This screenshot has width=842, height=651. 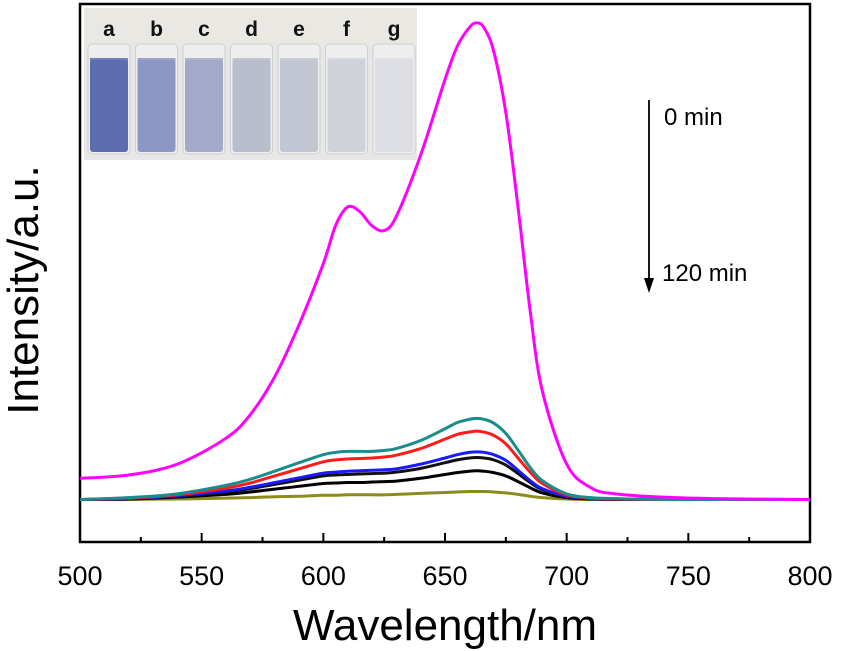 What do you see at coordinates (445, 625) in the screenshot?
I see `x-axis-label: Wavelength/nm` at bounding box center [445, 625].